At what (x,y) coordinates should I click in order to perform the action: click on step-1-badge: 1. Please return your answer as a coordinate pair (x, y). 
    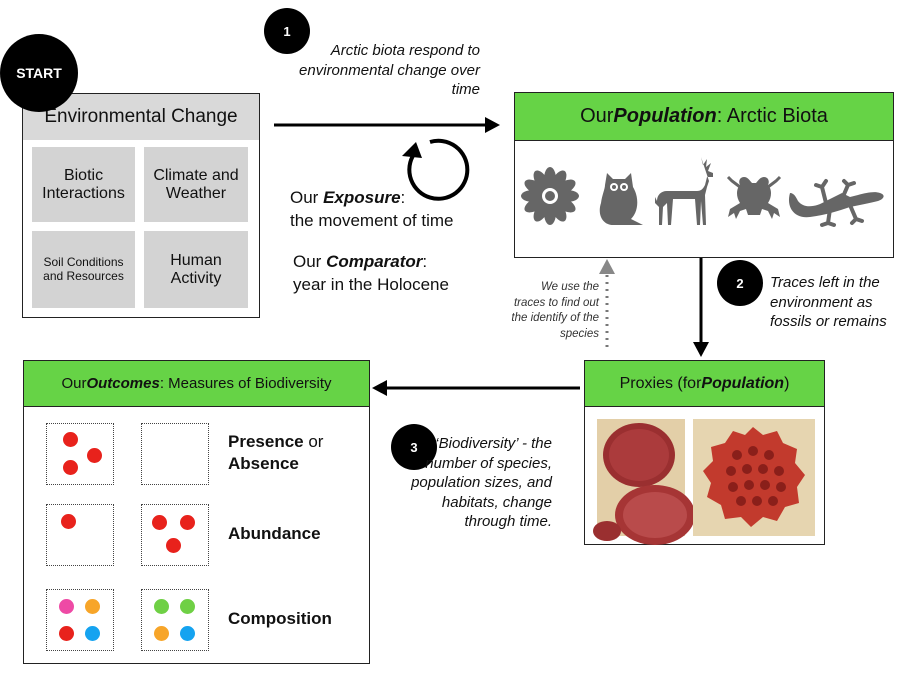
    Looking at the image, I should click on (287, 31).